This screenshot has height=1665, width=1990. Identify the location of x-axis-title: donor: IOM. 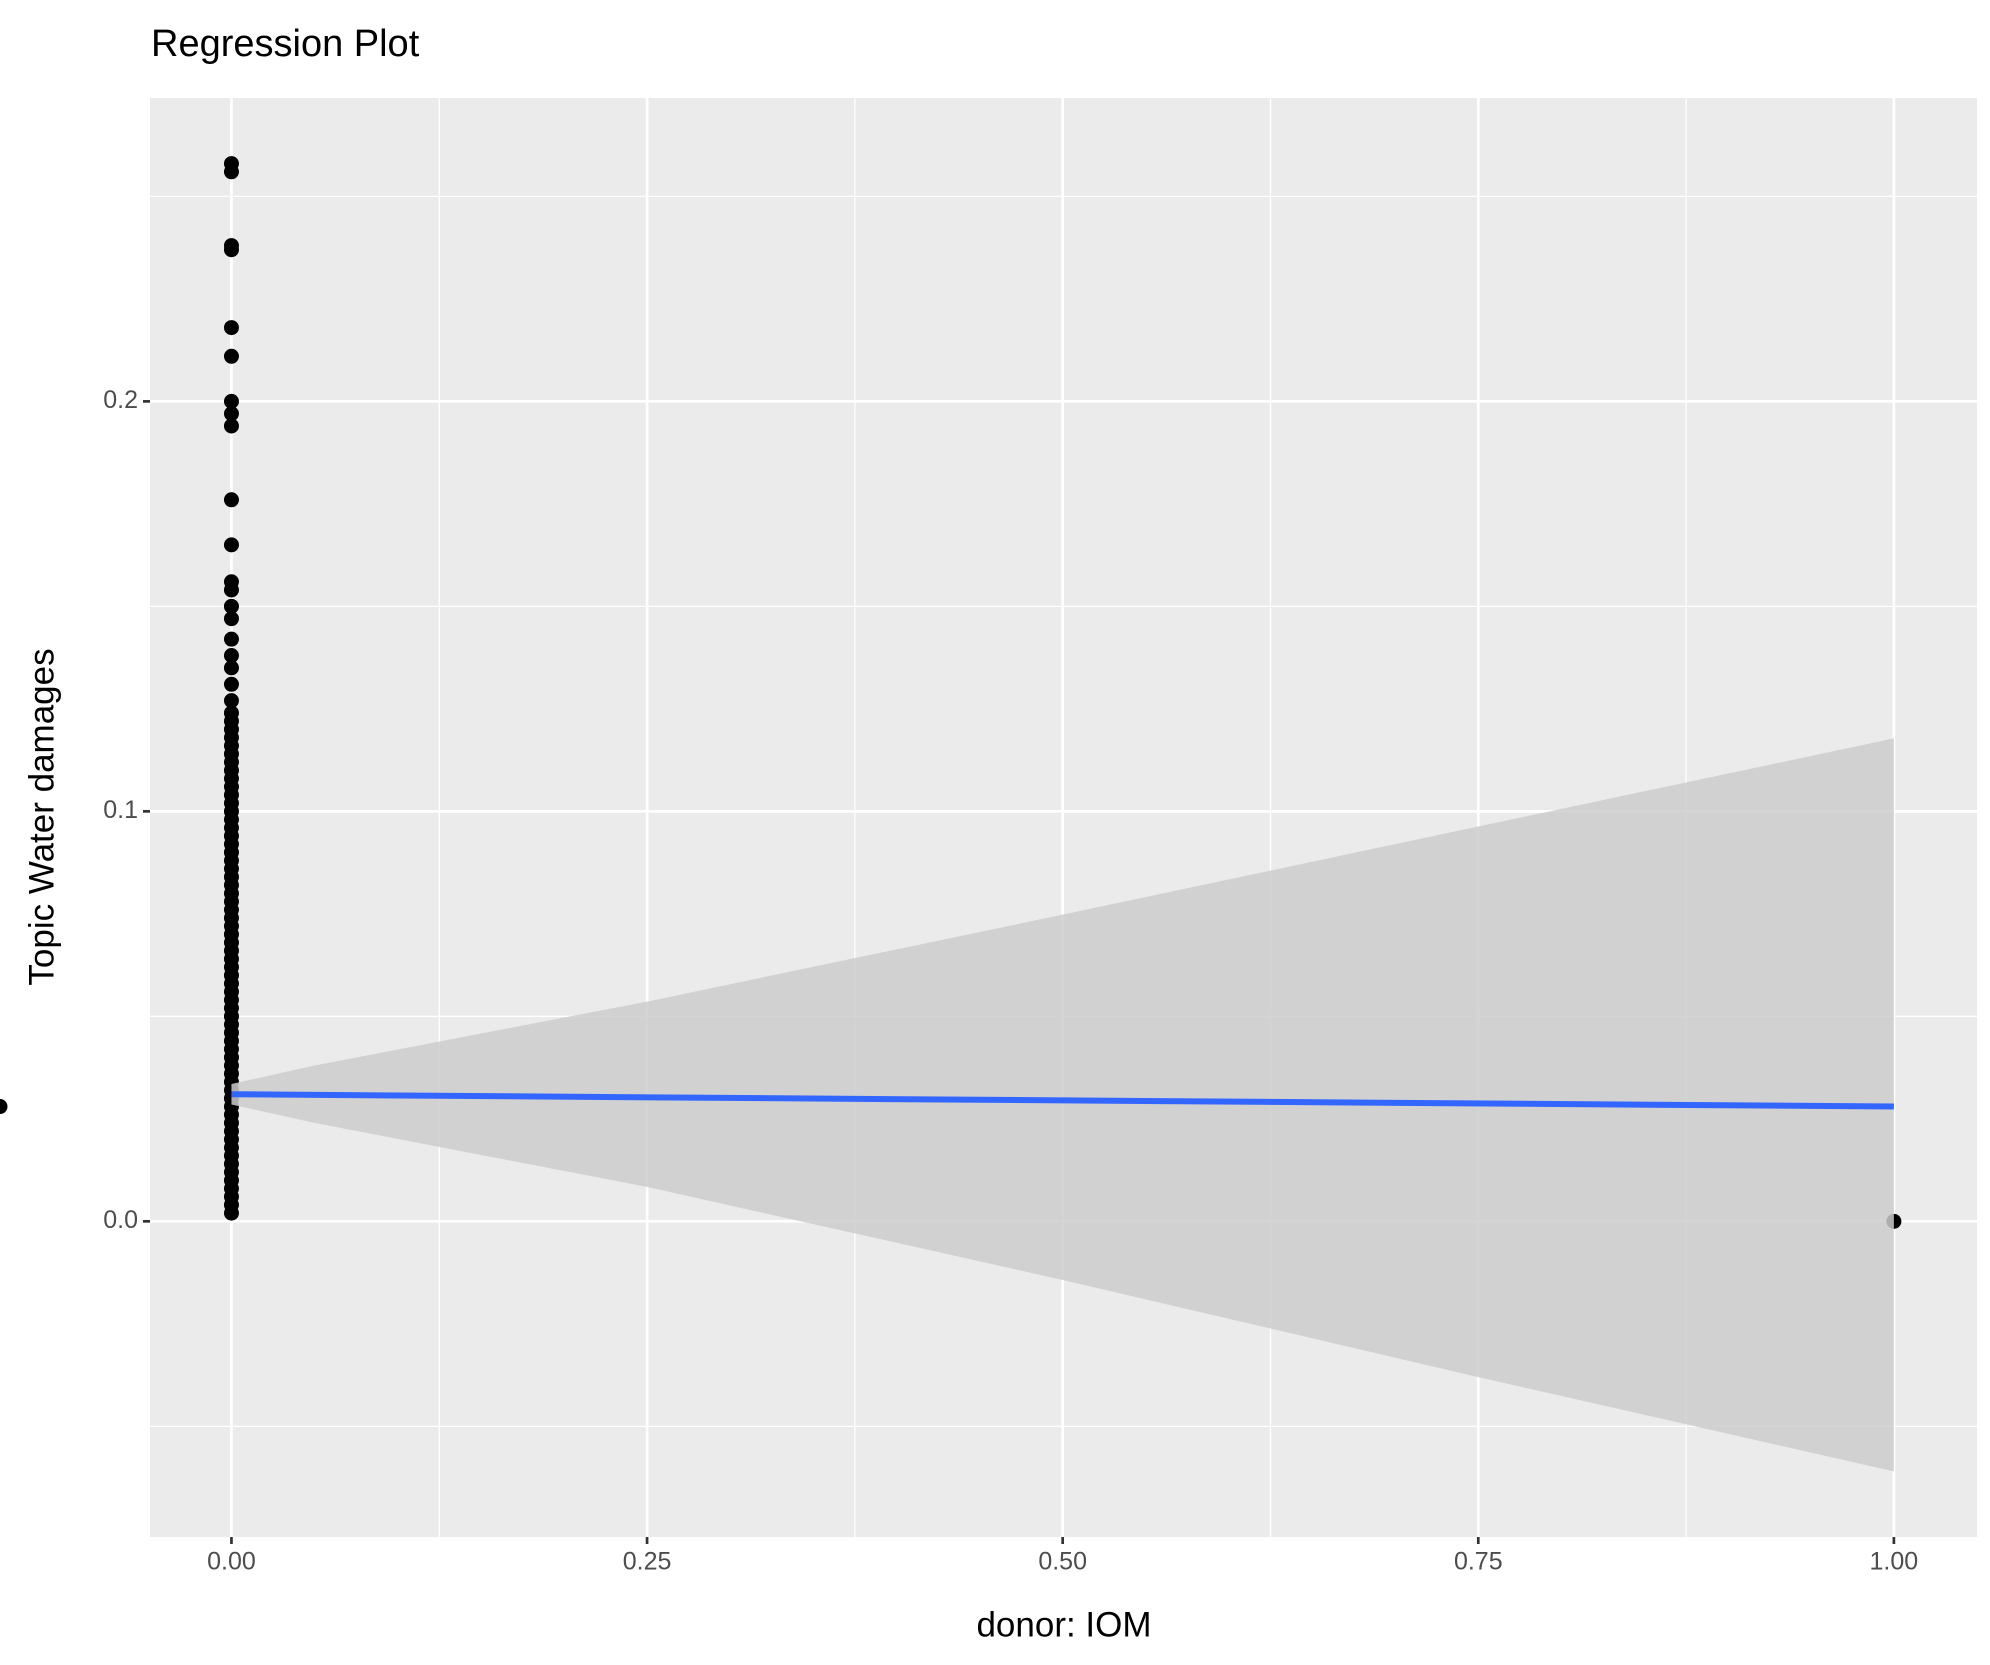
(1063, 1624).